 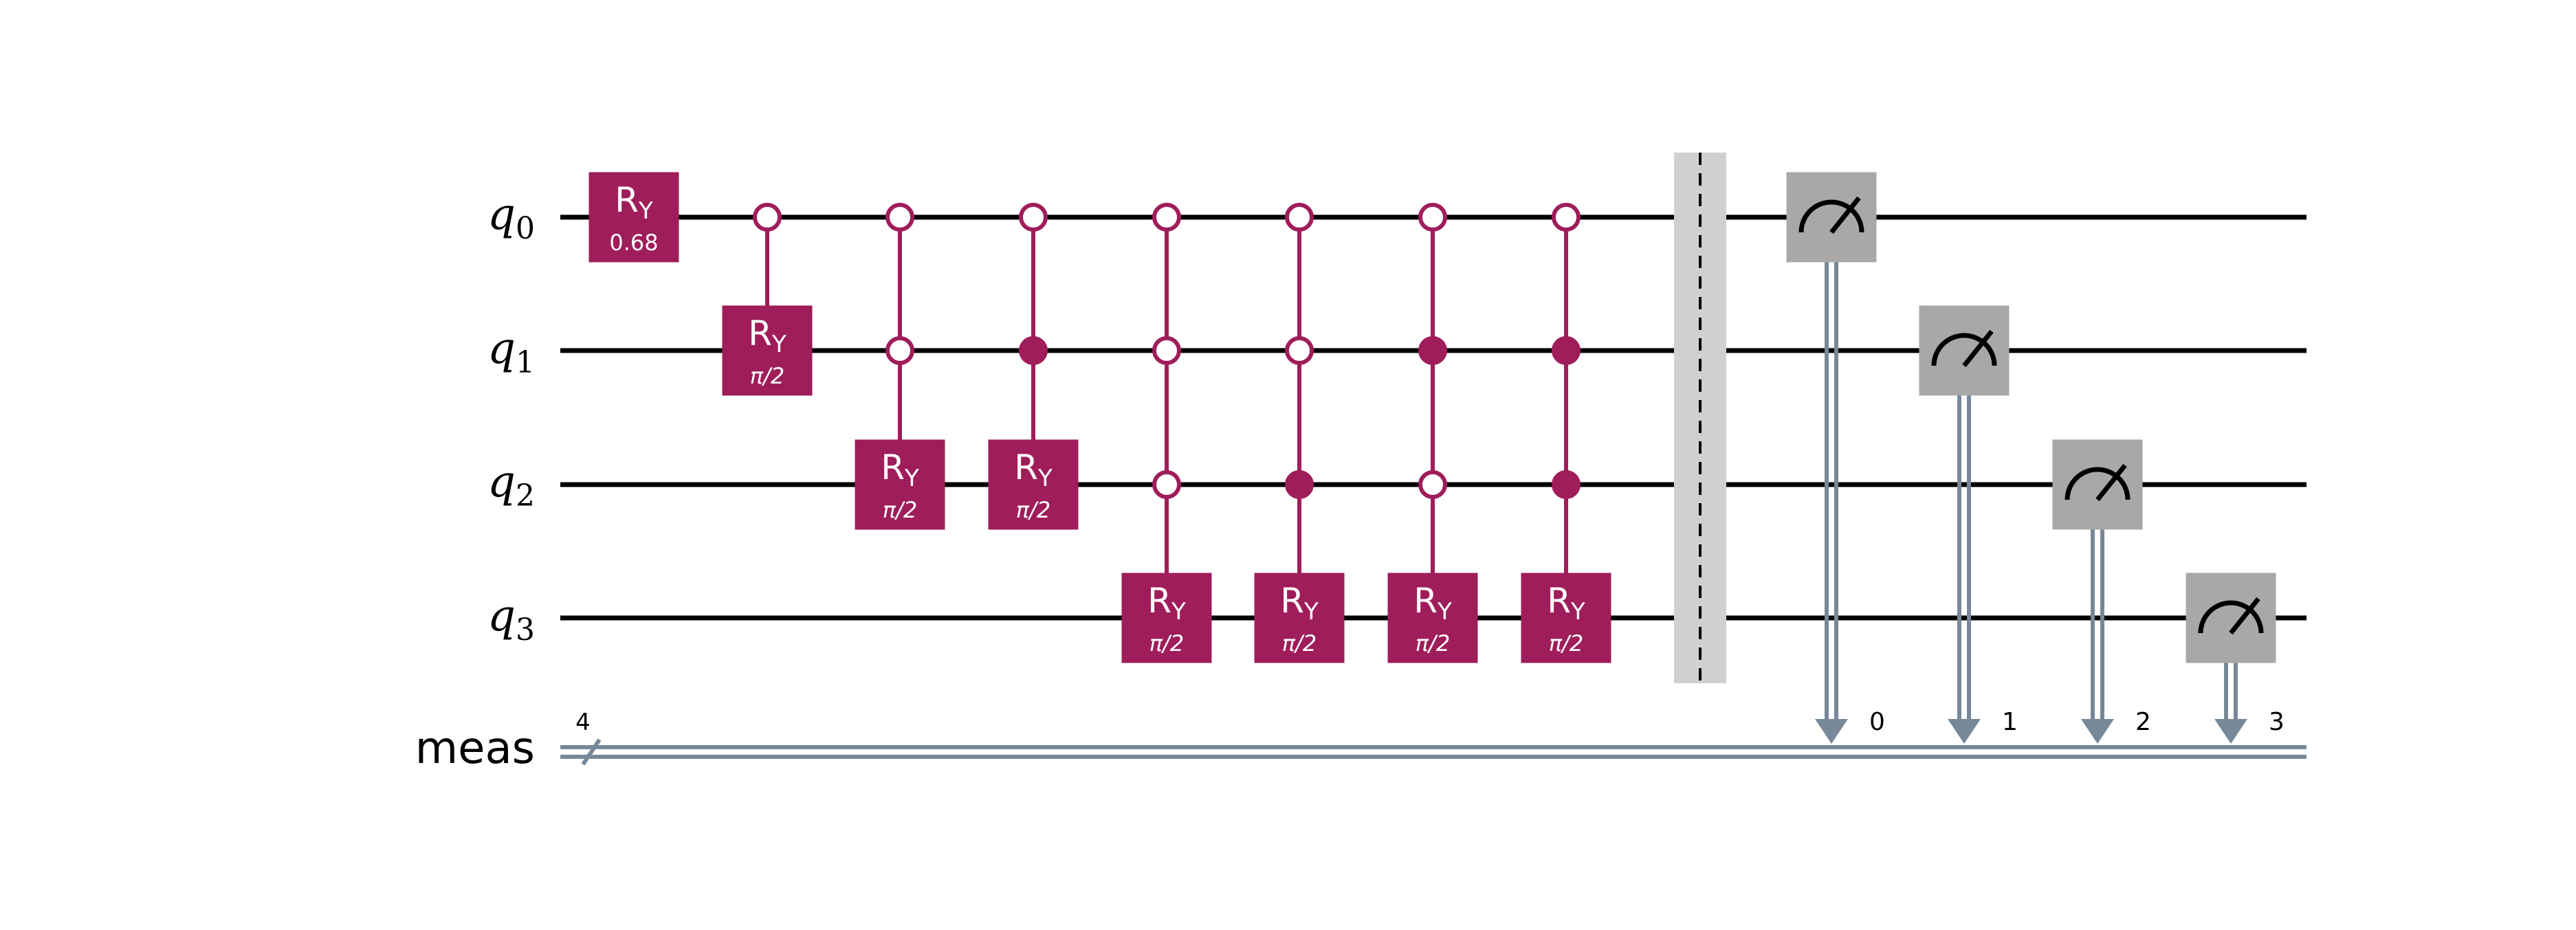 What do you see at coordinates (1433, 643) in the screenshot?
I see `ry-gate-param-6: π/2` at bounding box center [1433, 643].